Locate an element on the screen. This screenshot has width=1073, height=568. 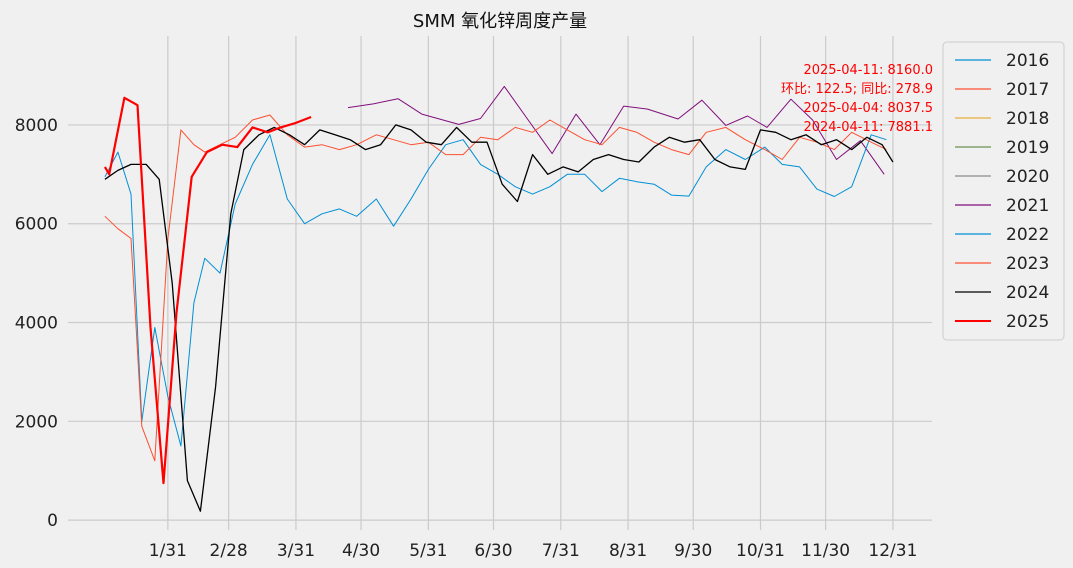
y-tick-label: 4000 is located at coordinates (36, 324).